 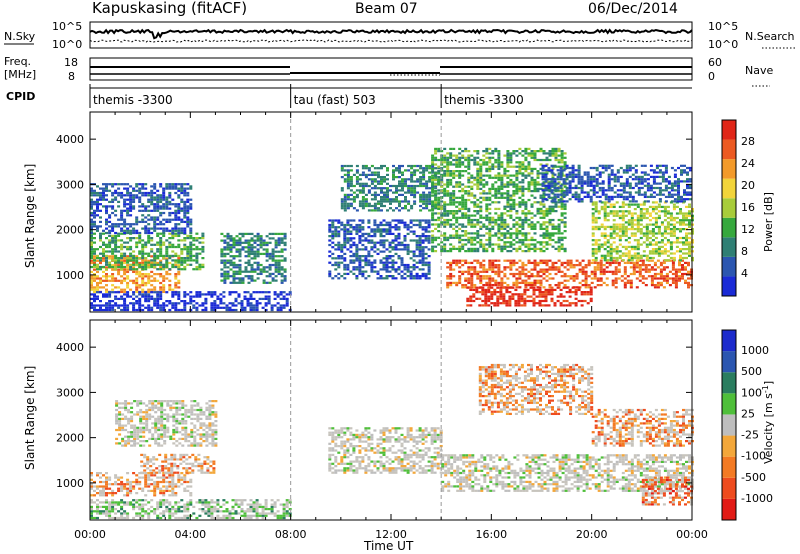 I want to click on cpid-segment-label: tau (fast) 503, so click(x=335, y=100).